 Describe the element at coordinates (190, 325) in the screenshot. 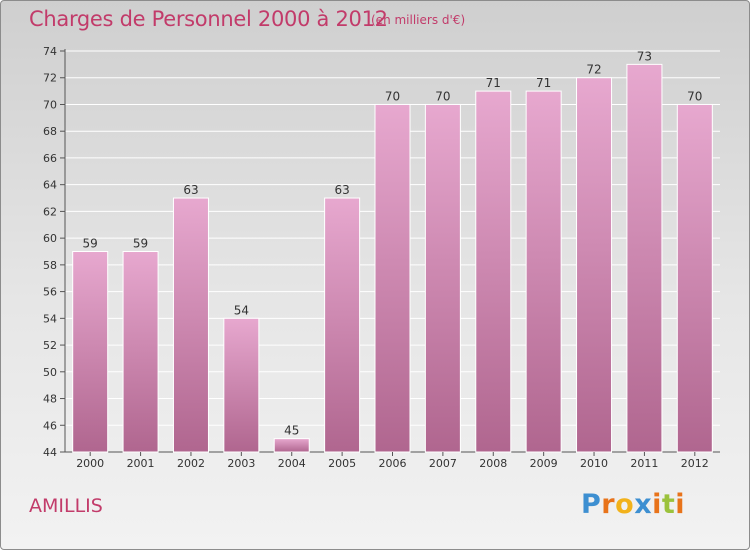

I see `bar-2002` at that location.